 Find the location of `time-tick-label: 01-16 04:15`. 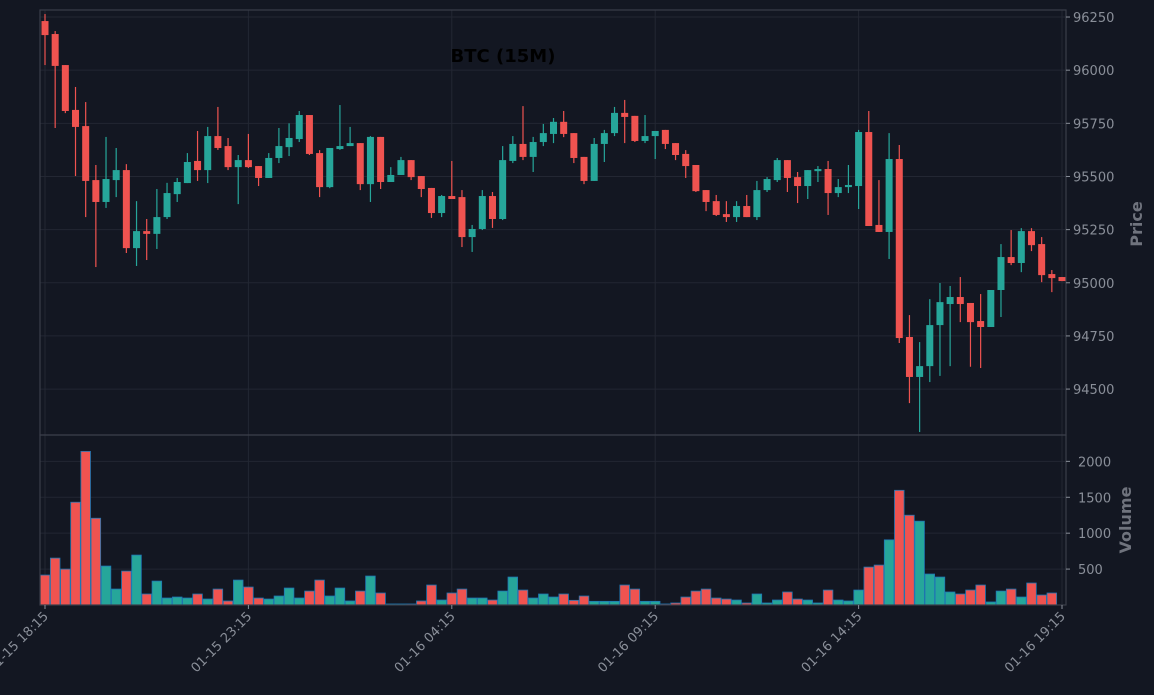

time-tick-label: 01-16 04:15 is located at coordinates (425, 642).